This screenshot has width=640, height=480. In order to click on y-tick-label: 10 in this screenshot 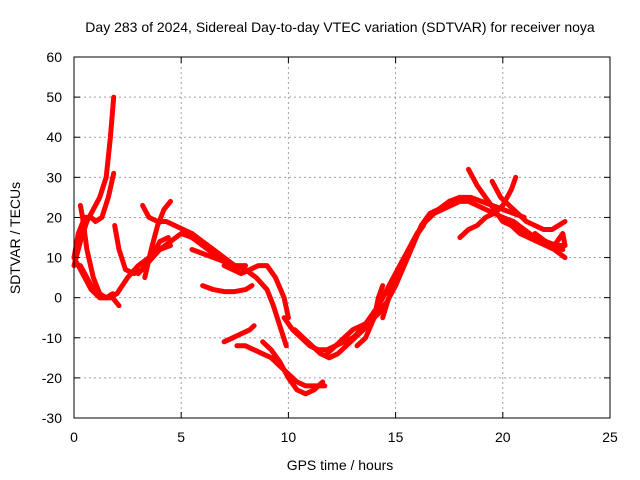, I will do `click(54, 258)`.